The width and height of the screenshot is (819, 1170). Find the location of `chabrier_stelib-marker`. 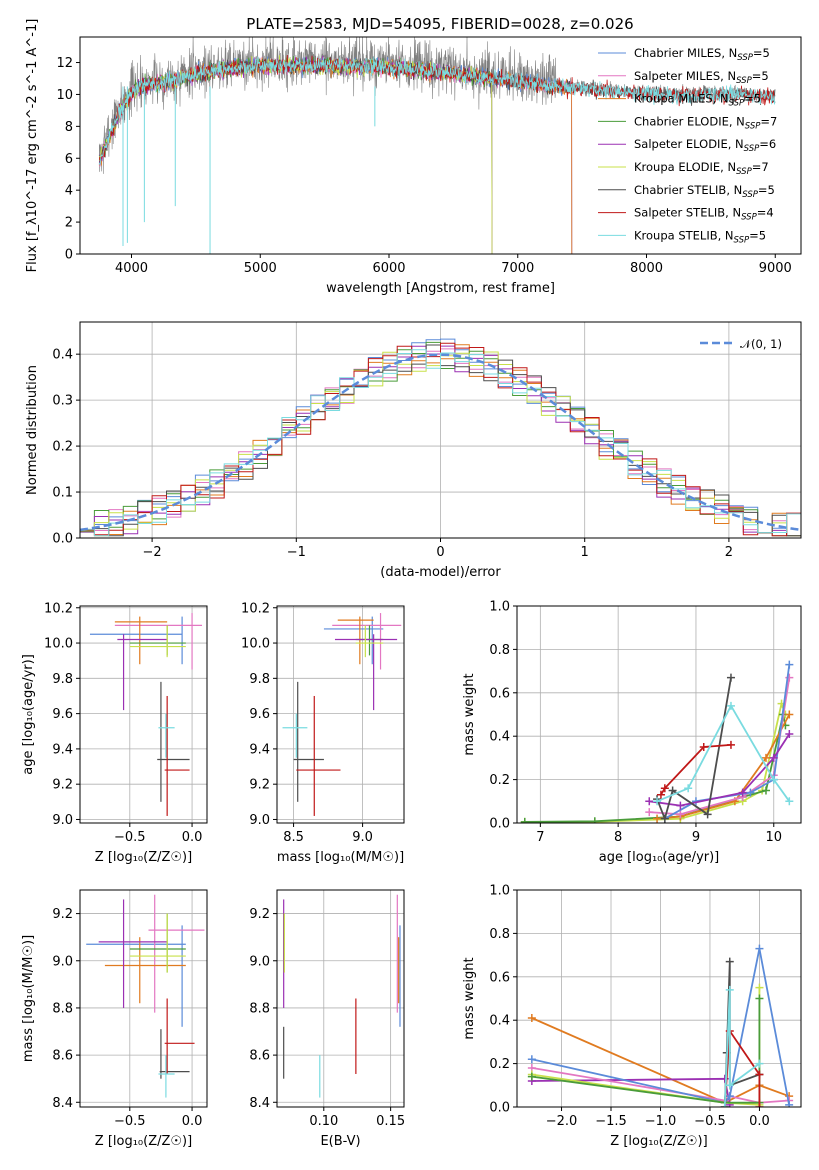

chabrier_stelib-marker is located at coordinates (730, 677).